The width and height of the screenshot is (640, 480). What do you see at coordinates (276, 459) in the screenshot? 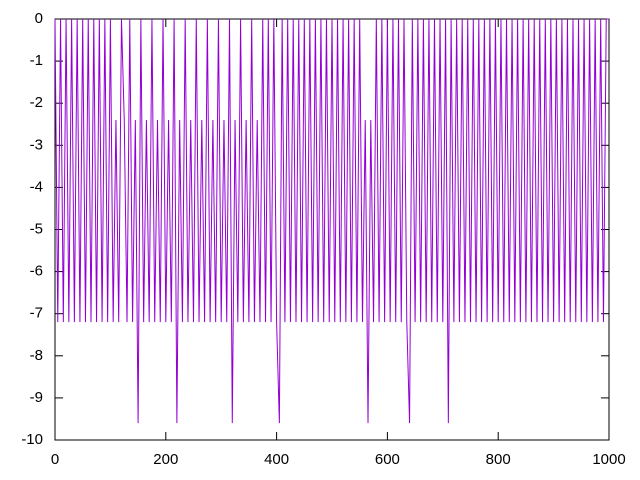
I see `x-tick-label: 400` at bounding box center [276, 459].